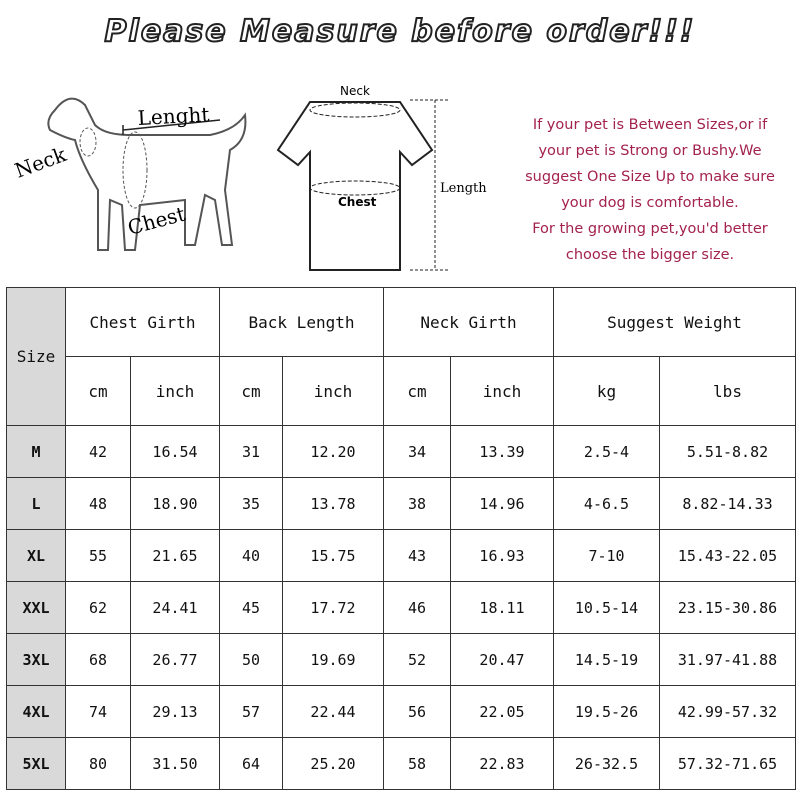  I want to click on value-cell: 16.93, so click(502, 555).